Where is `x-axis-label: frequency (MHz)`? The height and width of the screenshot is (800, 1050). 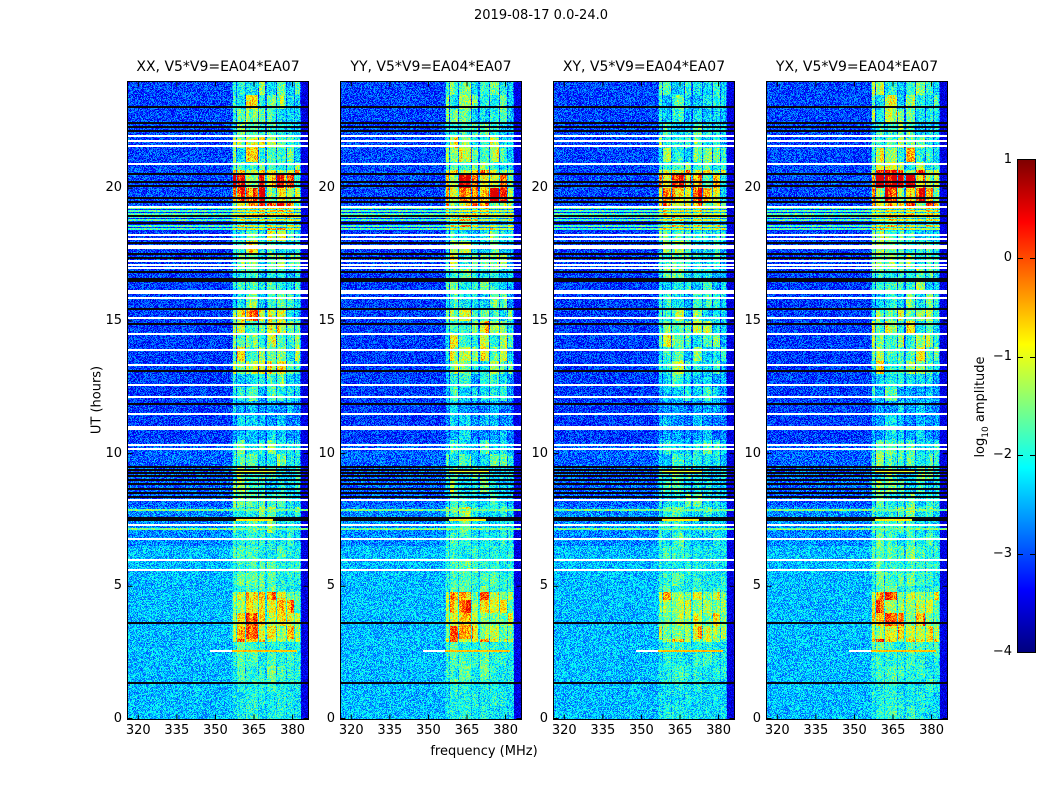
x-axis-label: frequency (MHz) is located at coordinates (484, 751).